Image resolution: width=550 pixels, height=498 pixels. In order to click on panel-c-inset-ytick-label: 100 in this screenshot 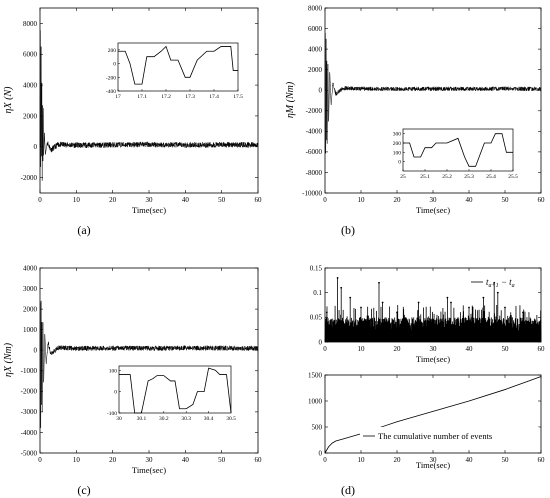, I will do `click(113, 371)`.